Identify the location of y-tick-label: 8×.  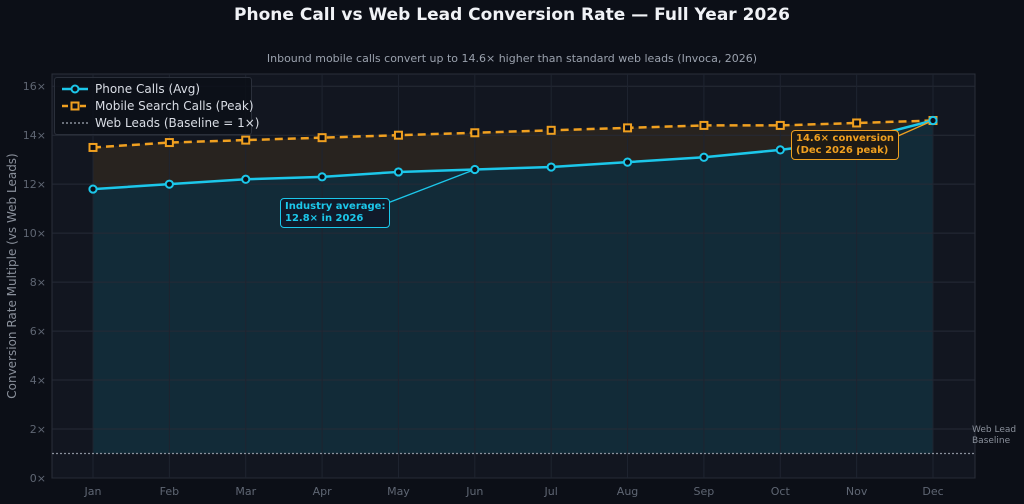
(38, 282).